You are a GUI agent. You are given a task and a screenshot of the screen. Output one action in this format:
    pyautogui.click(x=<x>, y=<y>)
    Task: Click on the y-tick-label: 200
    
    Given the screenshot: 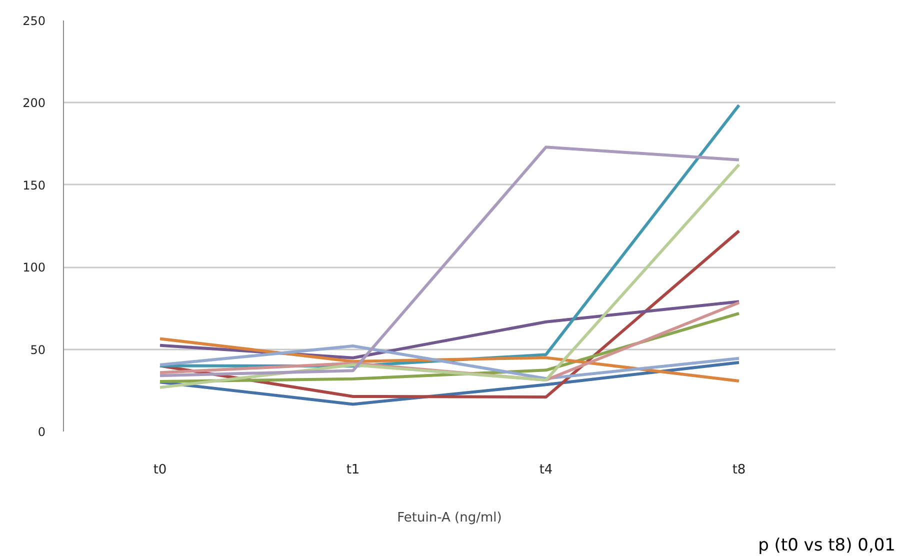 What is the action you would take?
    pyautogui.click(x=34, y=103)
    